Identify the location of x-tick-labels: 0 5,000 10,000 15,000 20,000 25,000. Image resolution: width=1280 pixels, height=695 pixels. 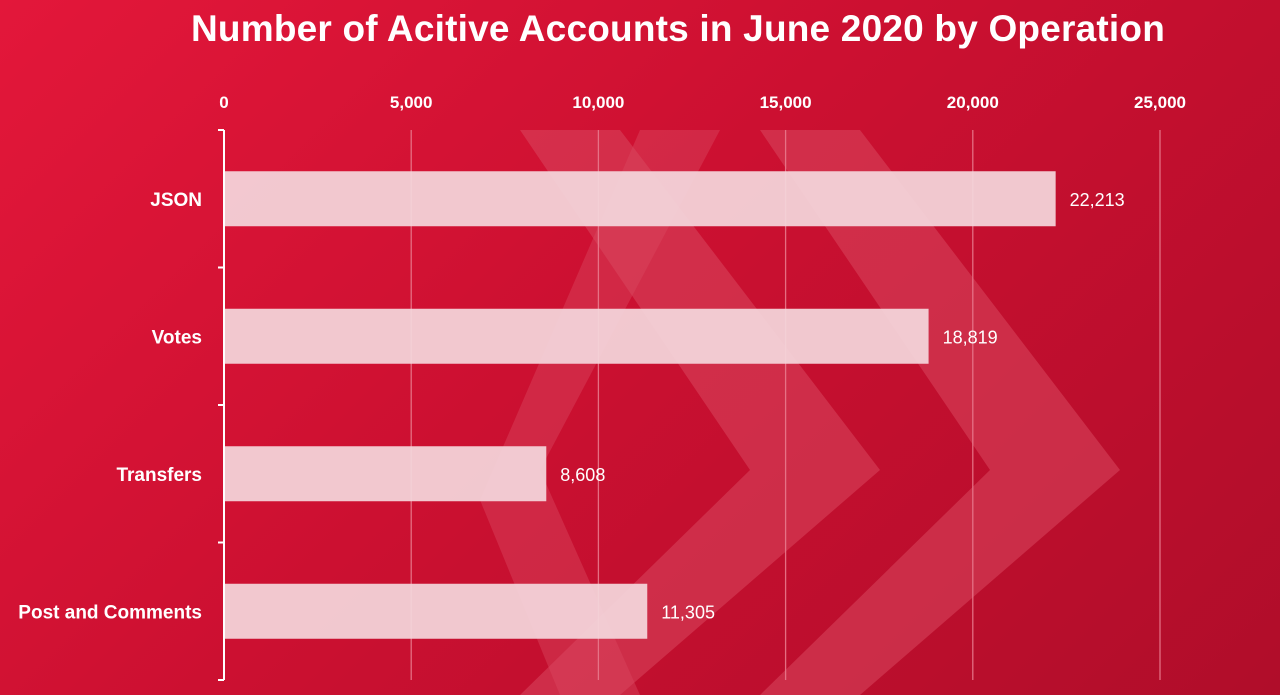
(702, 102).